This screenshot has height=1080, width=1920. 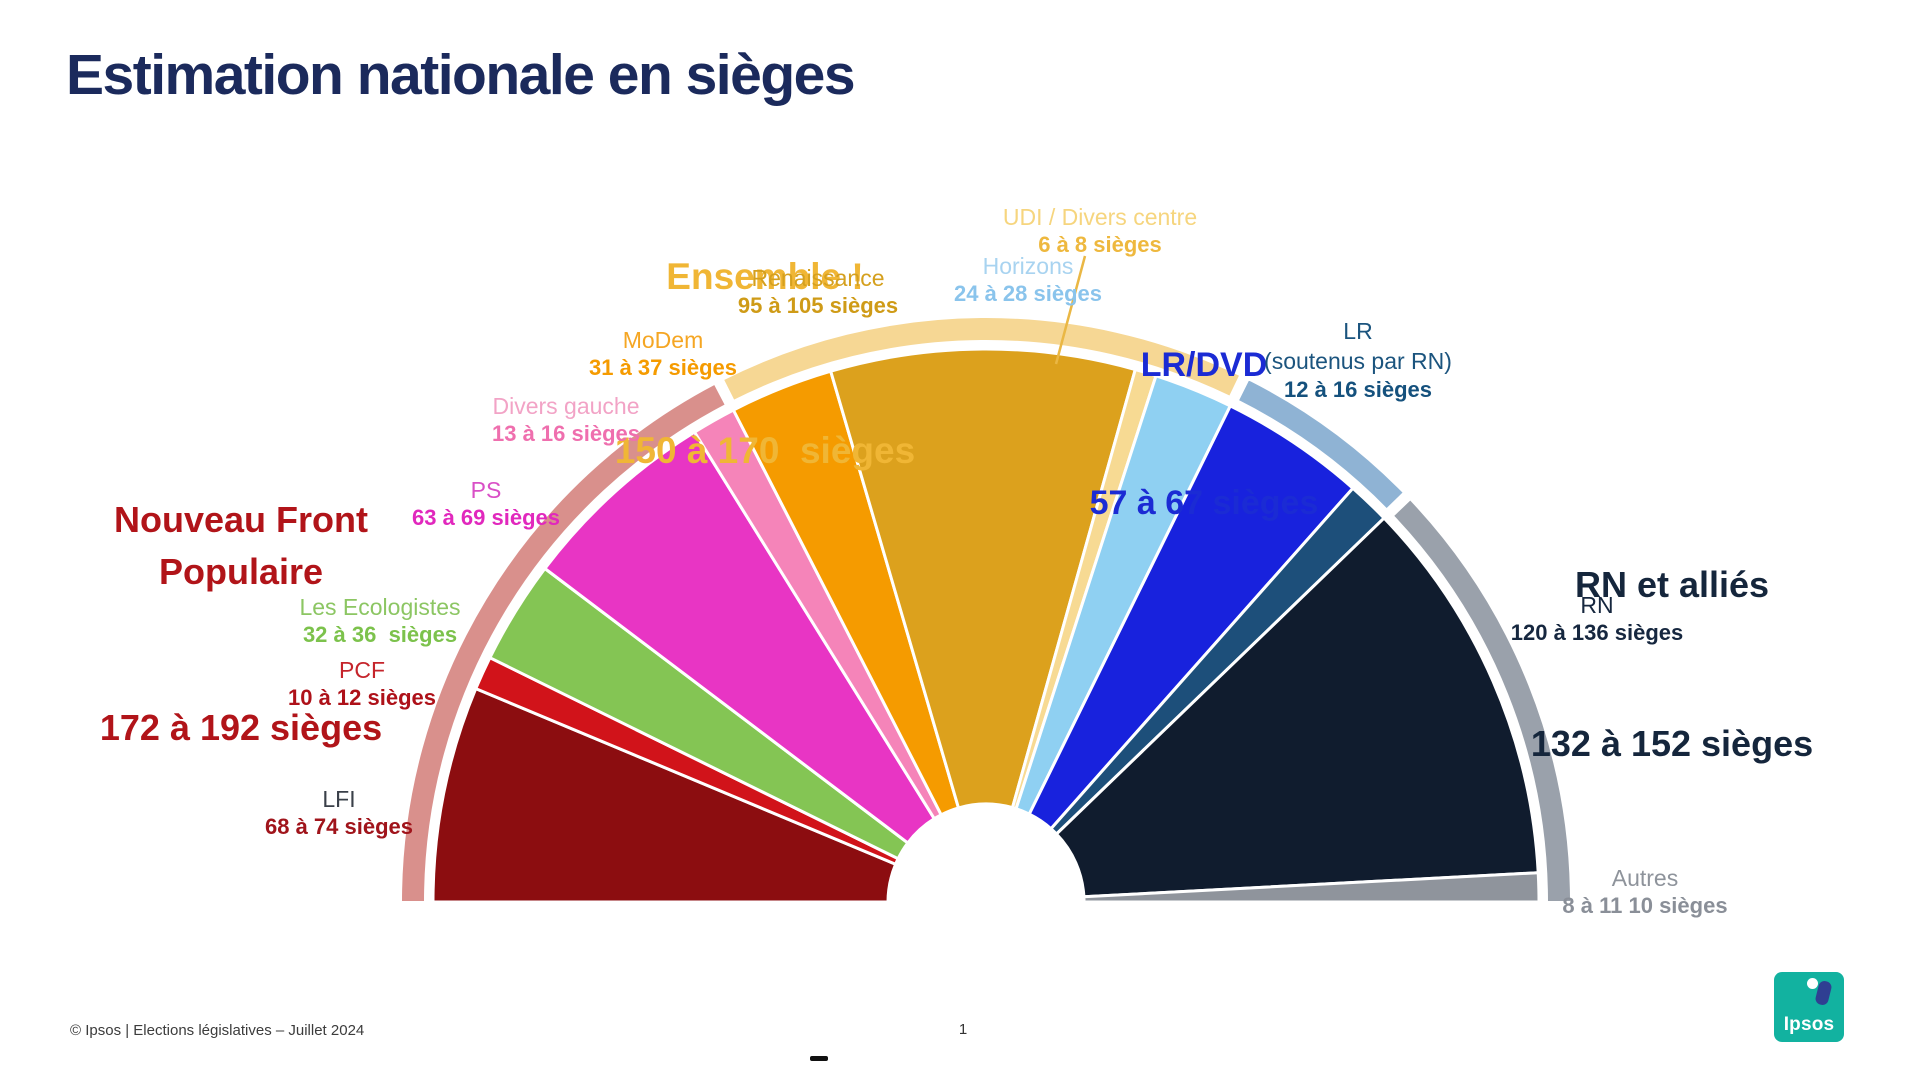 What do you see at coordinates (1070, 310) in the screenshot?
I see `udi-leader-line` at bounding box center [1070, 310].